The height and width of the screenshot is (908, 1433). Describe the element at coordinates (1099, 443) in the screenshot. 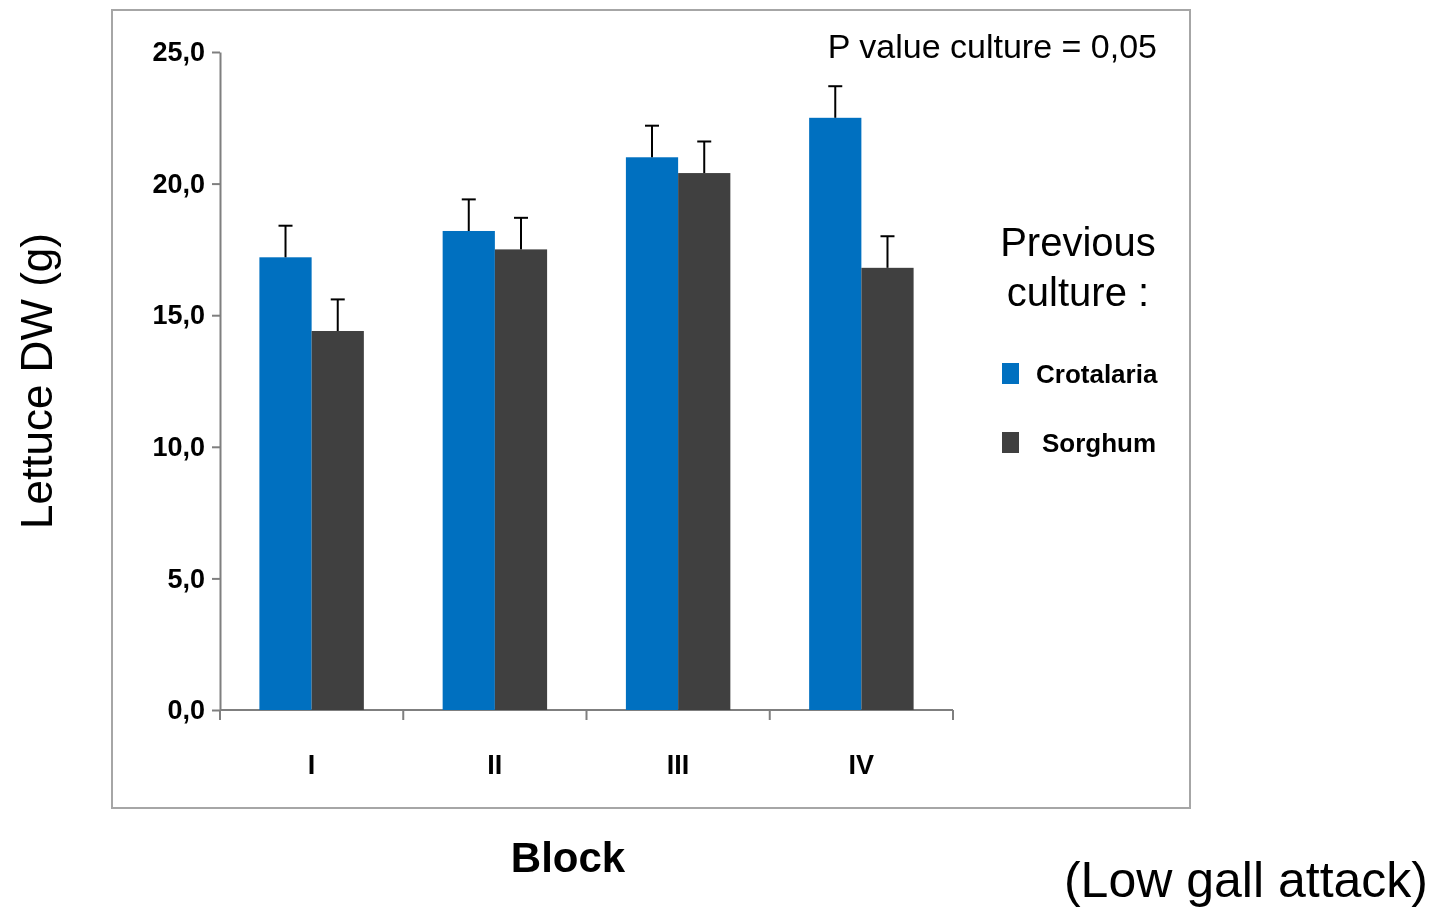

I see `legend-label: Sorghum` at that location.